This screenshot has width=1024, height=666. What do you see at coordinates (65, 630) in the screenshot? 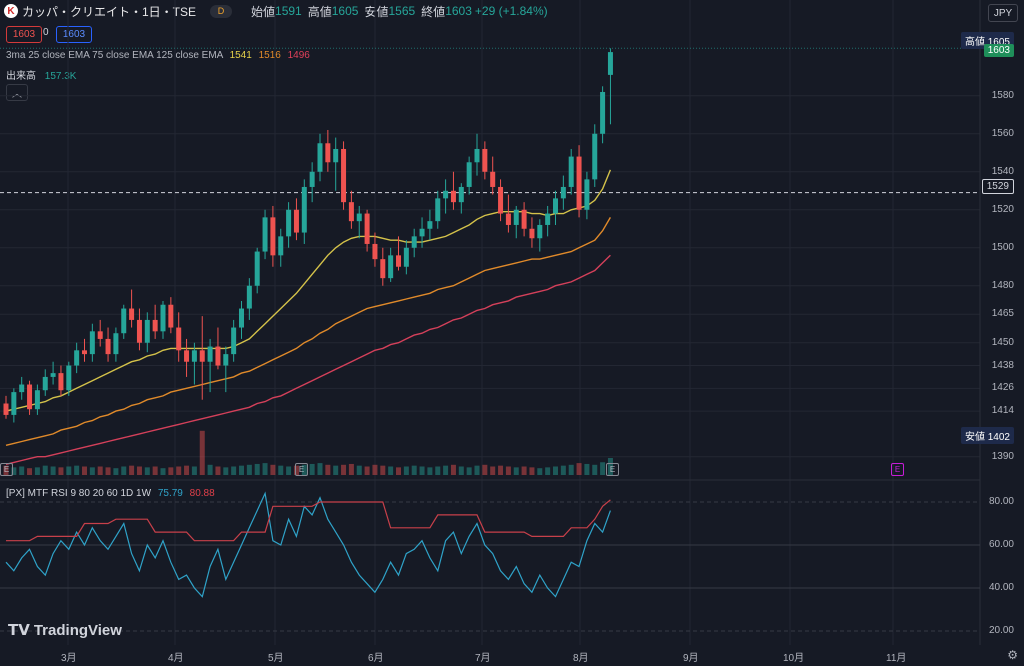
I see `tradingview-logo: 𝗧𝗩 TradingView` at bounding box center [65, 630].